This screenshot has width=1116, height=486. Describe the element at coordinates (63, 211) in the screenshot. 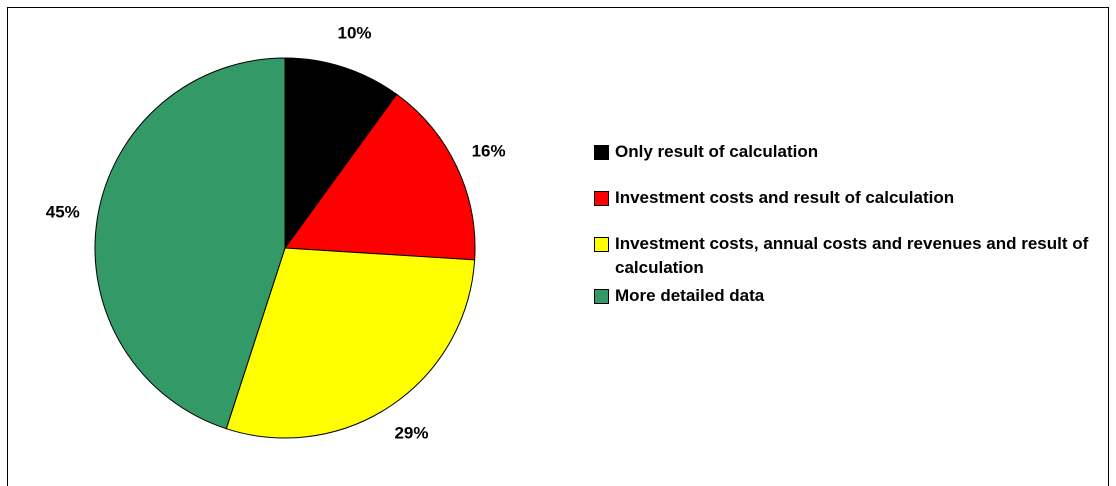

I see `data-label: 45%` at that location.